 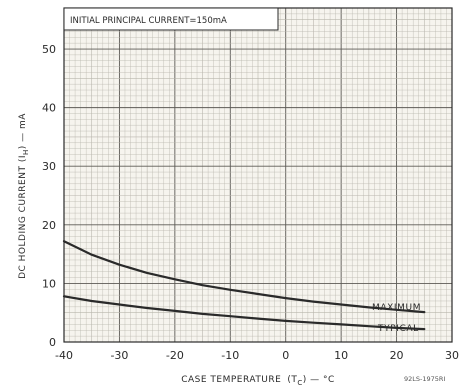 What do you see at coordinates (257, 355) in the screenshot?
I see `x-axis-ticks: -40 -30 -20 -10 0 10 20 30` at bounding box center [257, 355].